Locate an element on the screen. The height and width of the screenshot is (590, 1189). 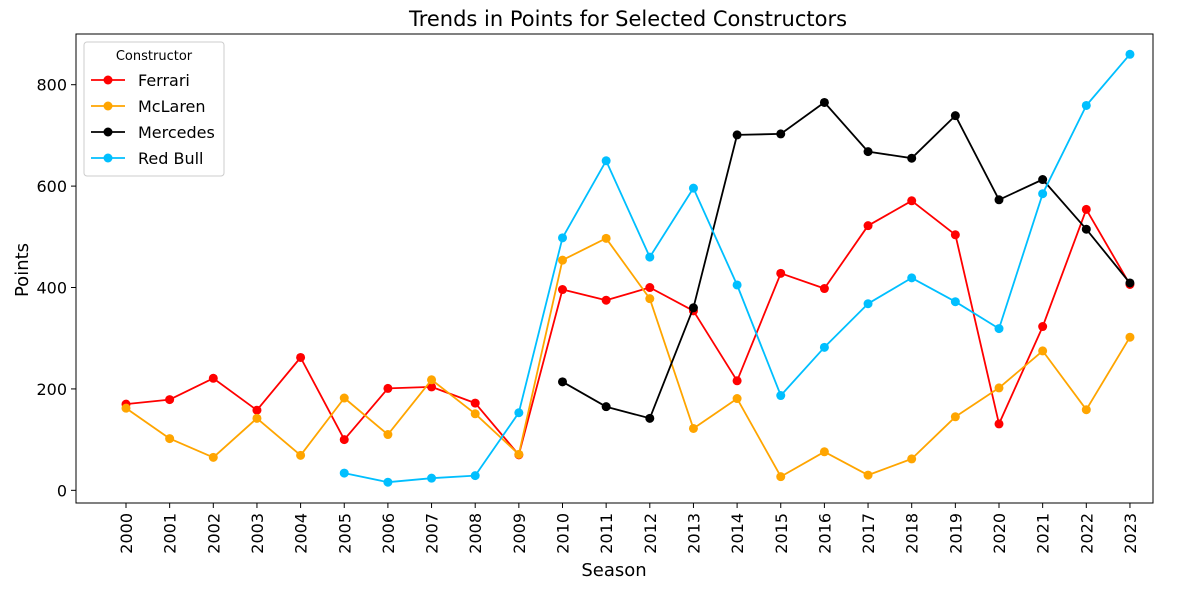
y-tick-label: 800 is located at coordinates (51, 85).